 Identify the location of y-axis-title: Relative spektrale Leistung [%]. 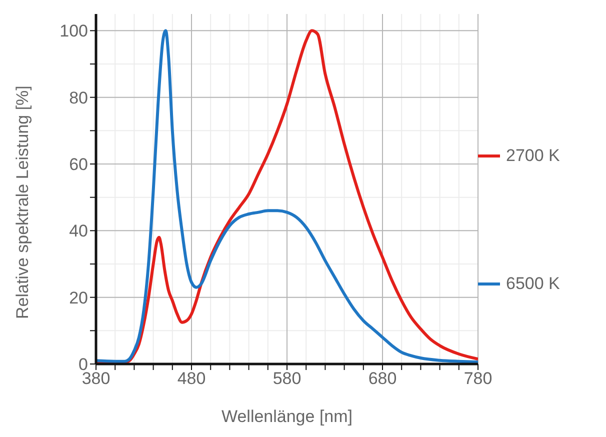
(22, 202).